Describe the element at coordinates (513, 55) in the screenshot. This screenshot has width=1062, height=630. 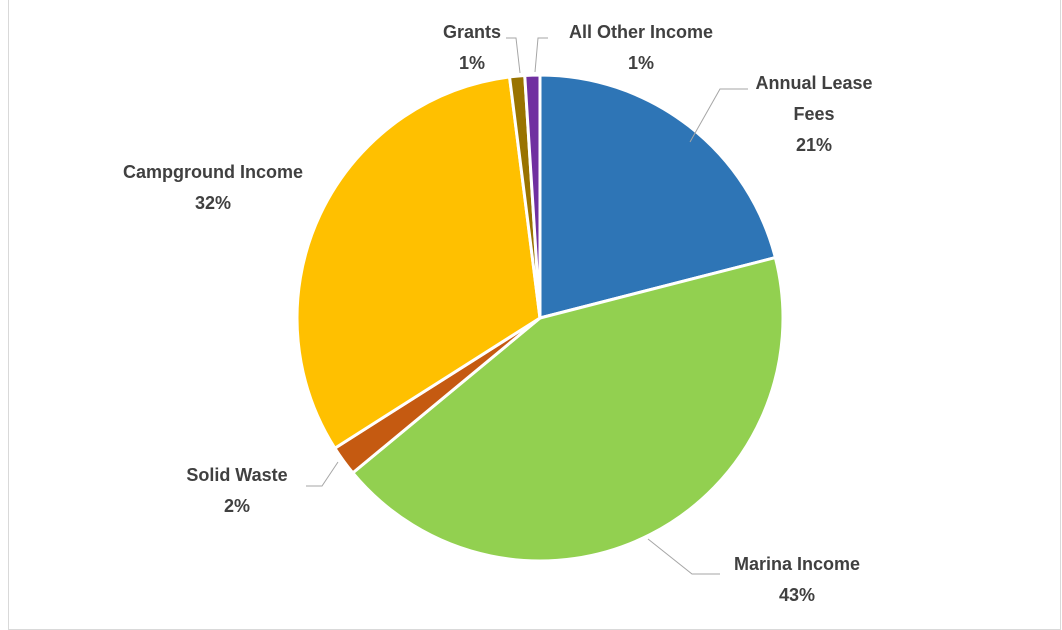
I see `leader-line-grants` at that location.